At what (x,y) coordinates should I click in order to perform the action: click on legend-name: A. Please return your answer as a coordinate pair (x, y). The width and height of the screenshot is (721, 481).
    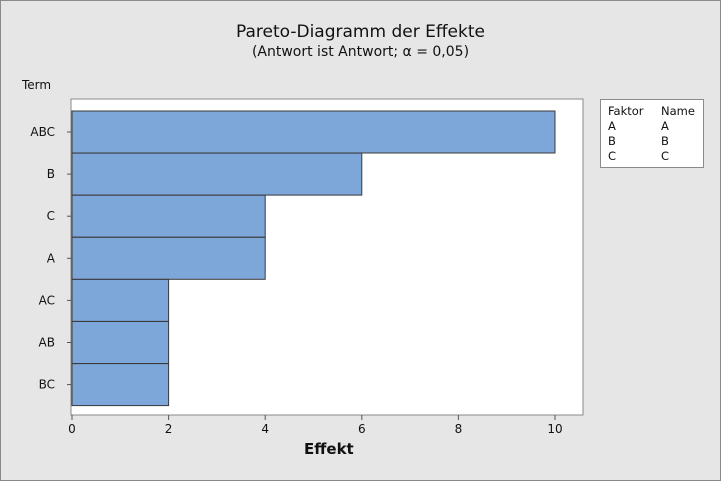
    Looking at the image, I should click on (665, 126).